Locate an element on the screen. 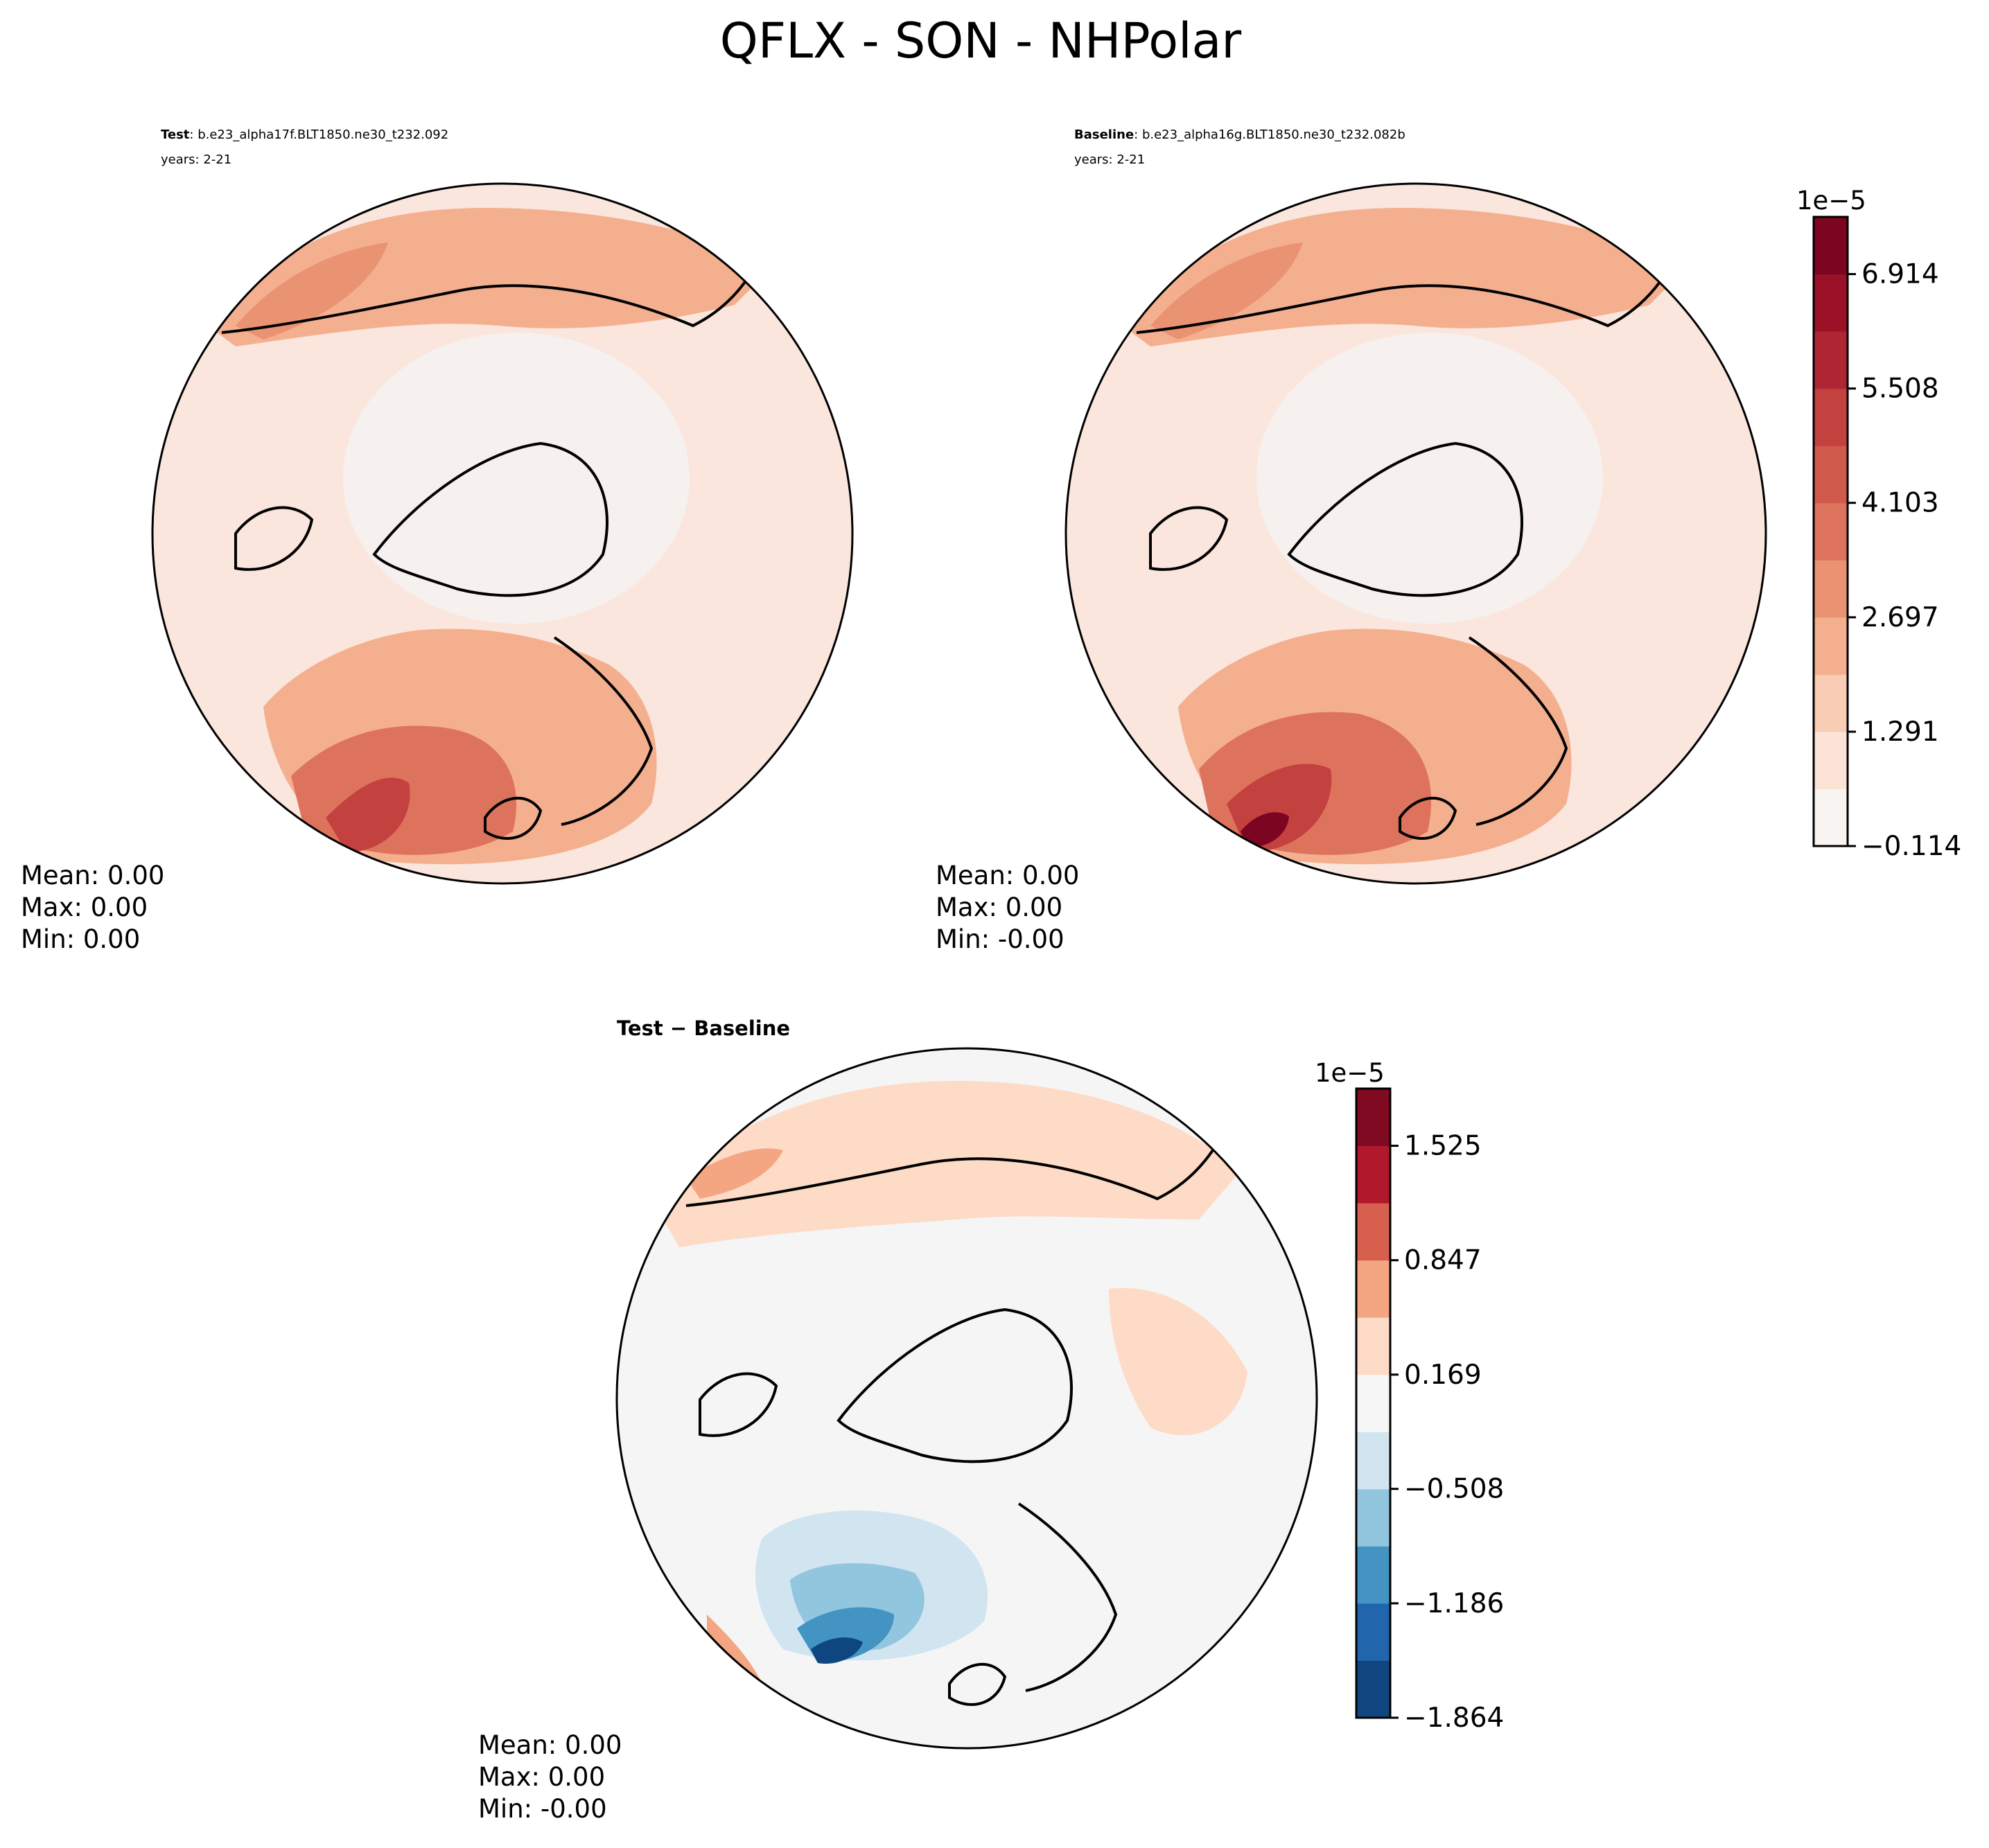 The image size is (1989, 1848). diff-contour-north is located at coordinates (946, 1164).